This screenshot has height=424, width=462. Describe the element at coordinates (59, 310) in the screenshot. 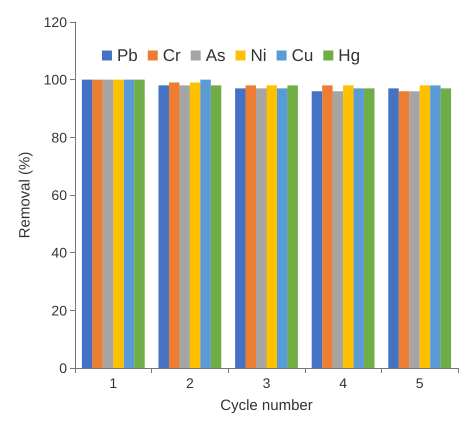

I see `y-tick-label: 20` at that location.